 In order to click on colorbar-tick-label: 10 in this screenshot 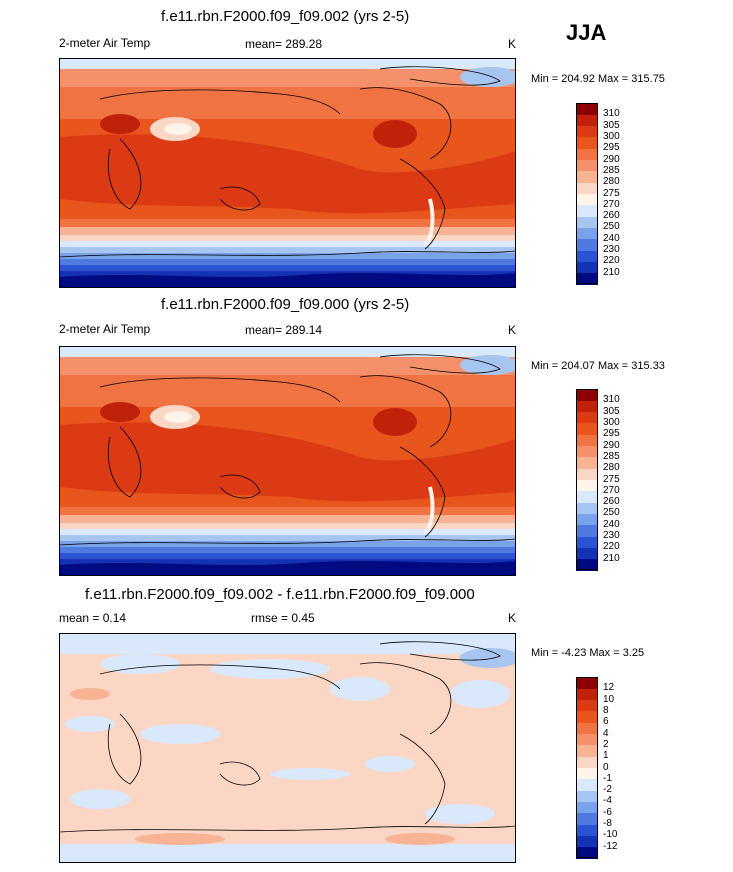, I will do `click(609, 699)`.